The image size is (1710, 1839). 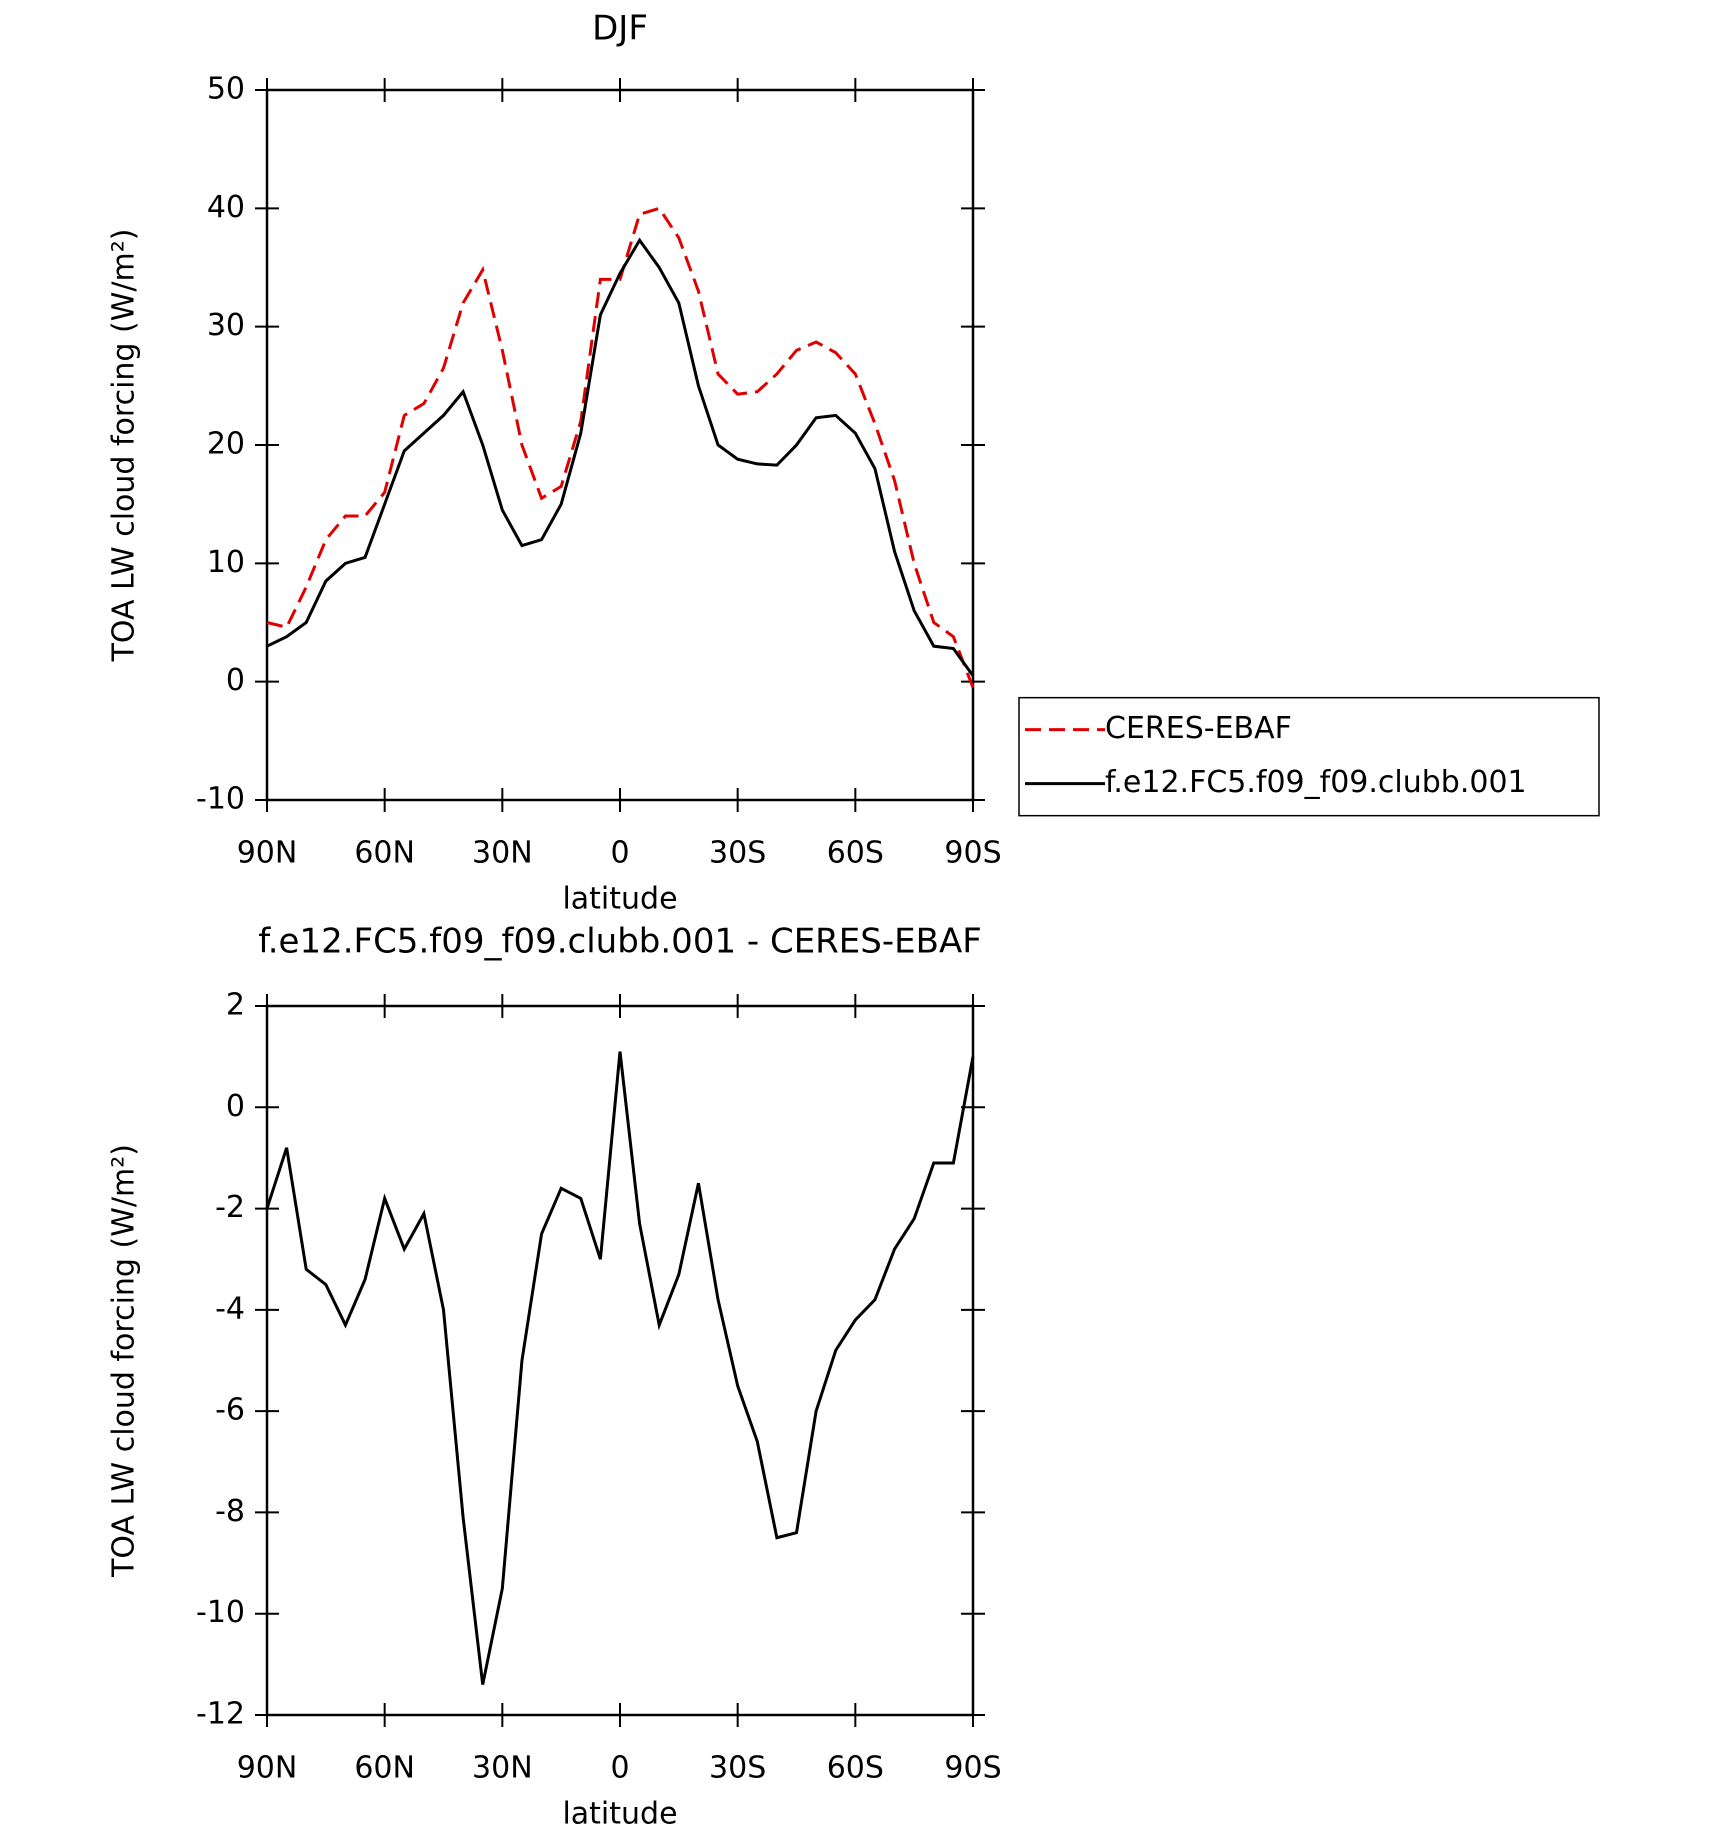 What do you see at coordinates (230, 1207) in the screenshot?
I see `y-tick-label: -2` at bounding box center [230, 1207].